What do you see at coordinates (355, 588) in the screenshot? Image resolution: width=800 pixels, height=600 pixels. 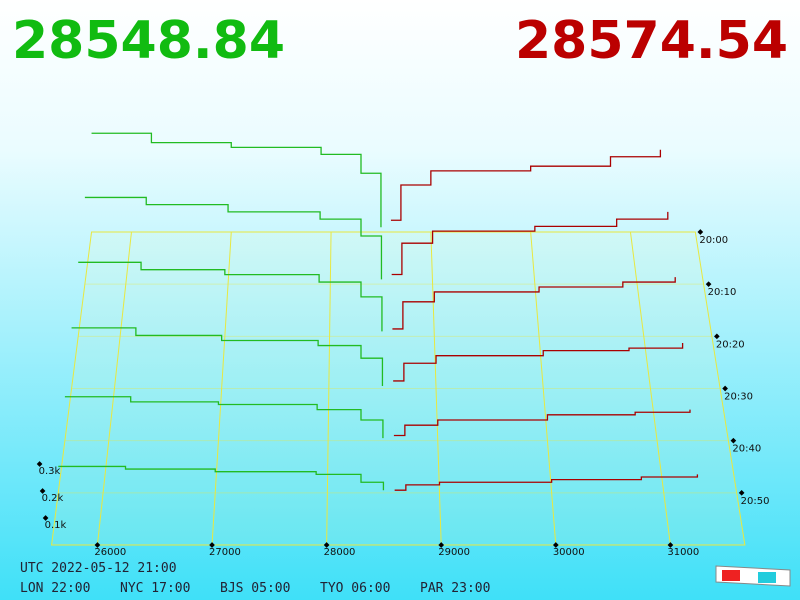 I see `zone-time: TYO 06:00` at bounding box center [355, 588].